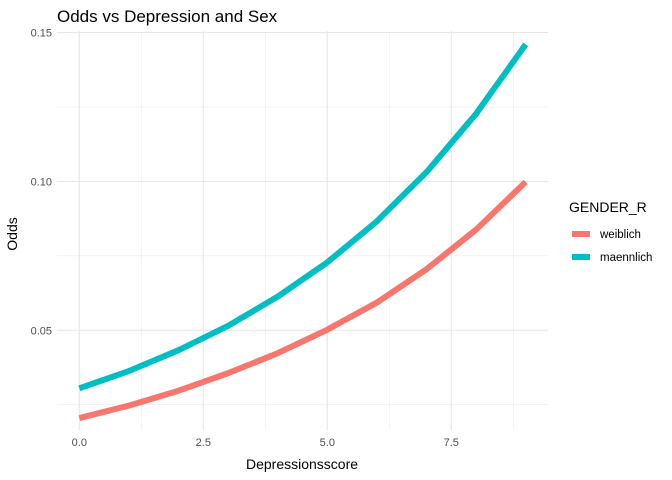 The image size is (672, 480). I want to click on x-tick-label: 5.0, so click(327, 443).